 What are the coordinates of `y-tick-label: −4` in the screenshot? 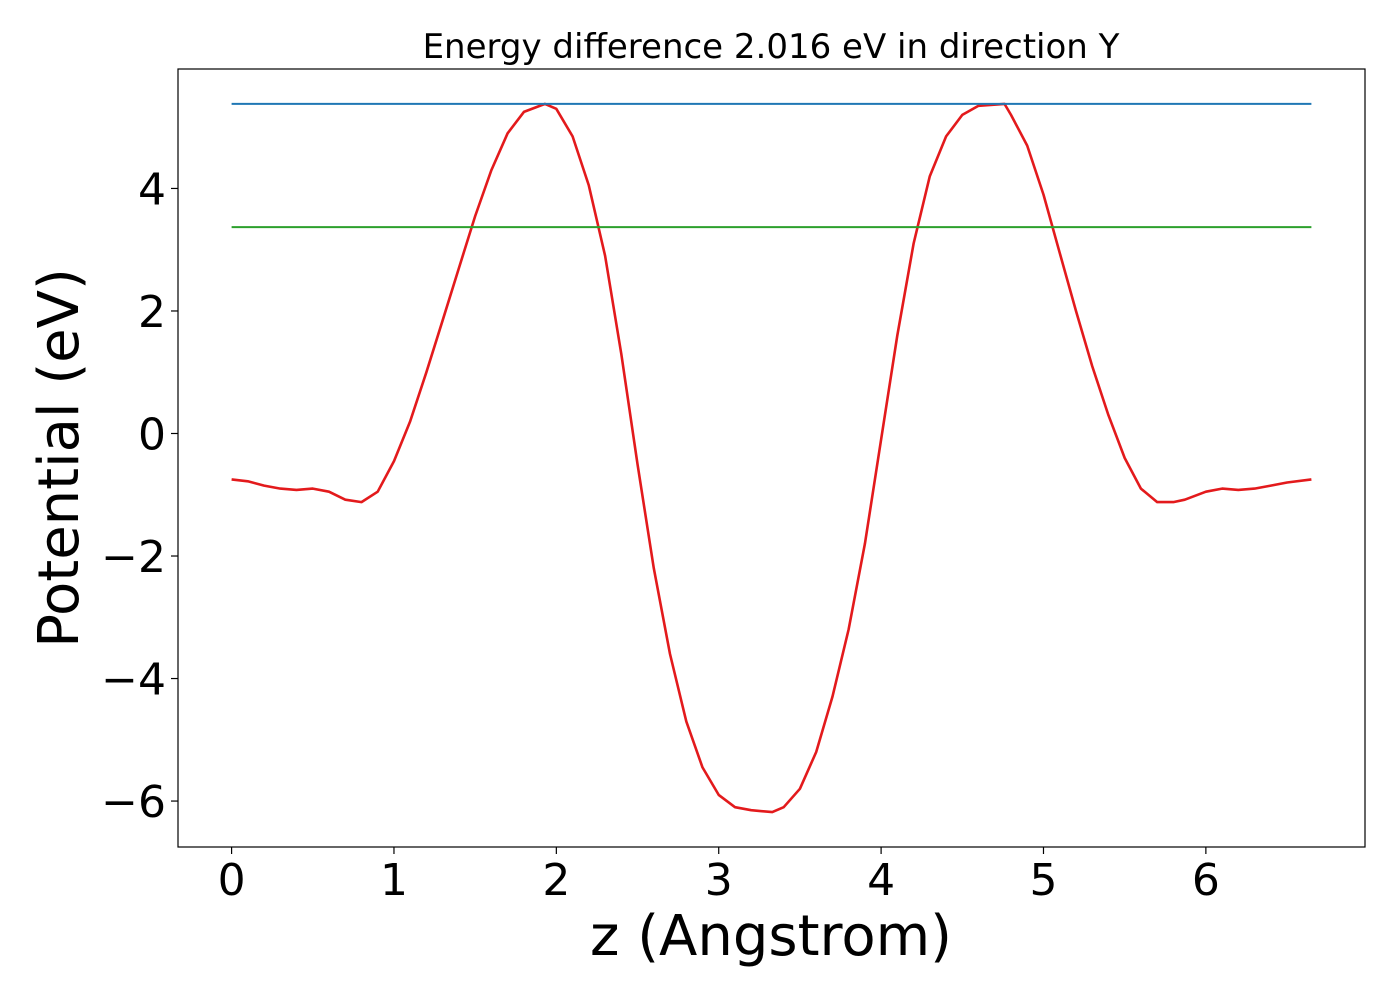 It's located at (133, 680).